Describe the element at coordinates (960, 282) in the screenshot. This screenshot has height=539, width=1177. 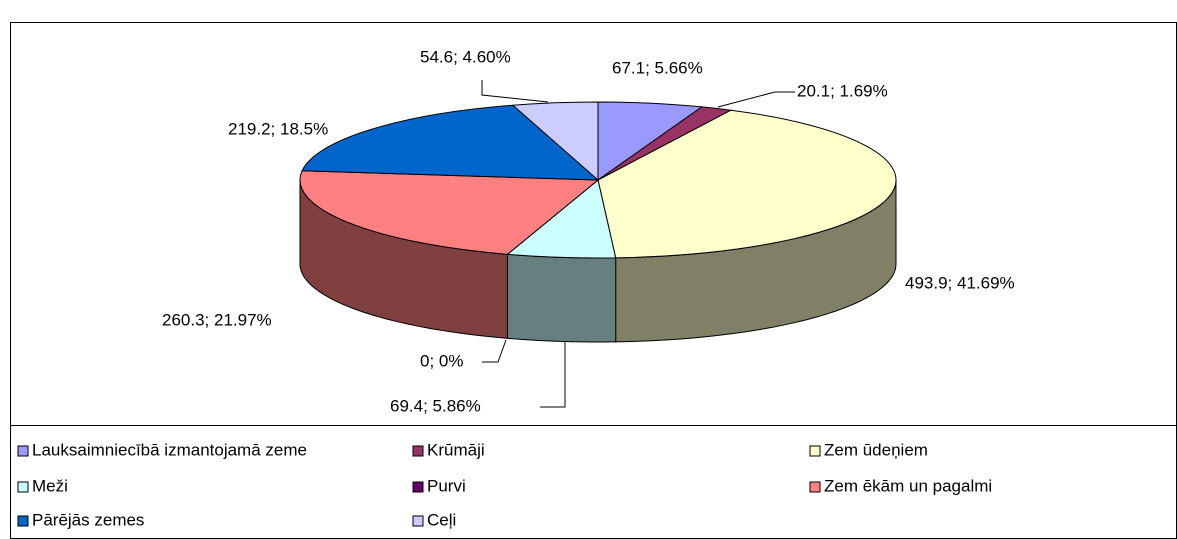
I see `data-label: 493.9; 41.69%` at that location.